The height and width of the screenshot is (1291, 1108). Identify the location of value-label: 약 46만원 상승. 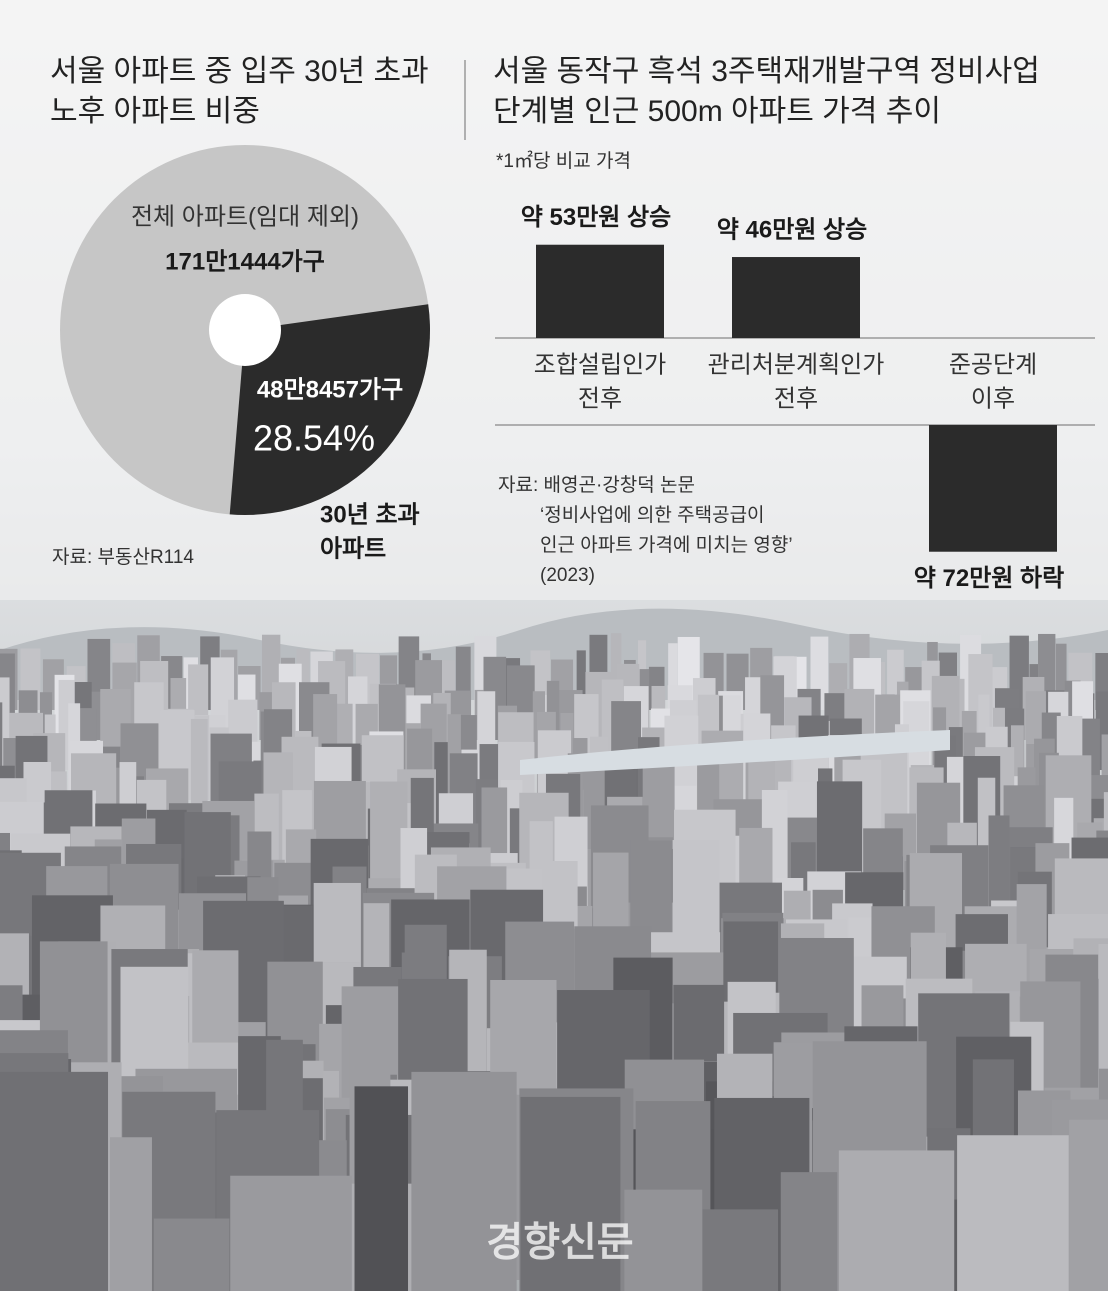
(792, 229).